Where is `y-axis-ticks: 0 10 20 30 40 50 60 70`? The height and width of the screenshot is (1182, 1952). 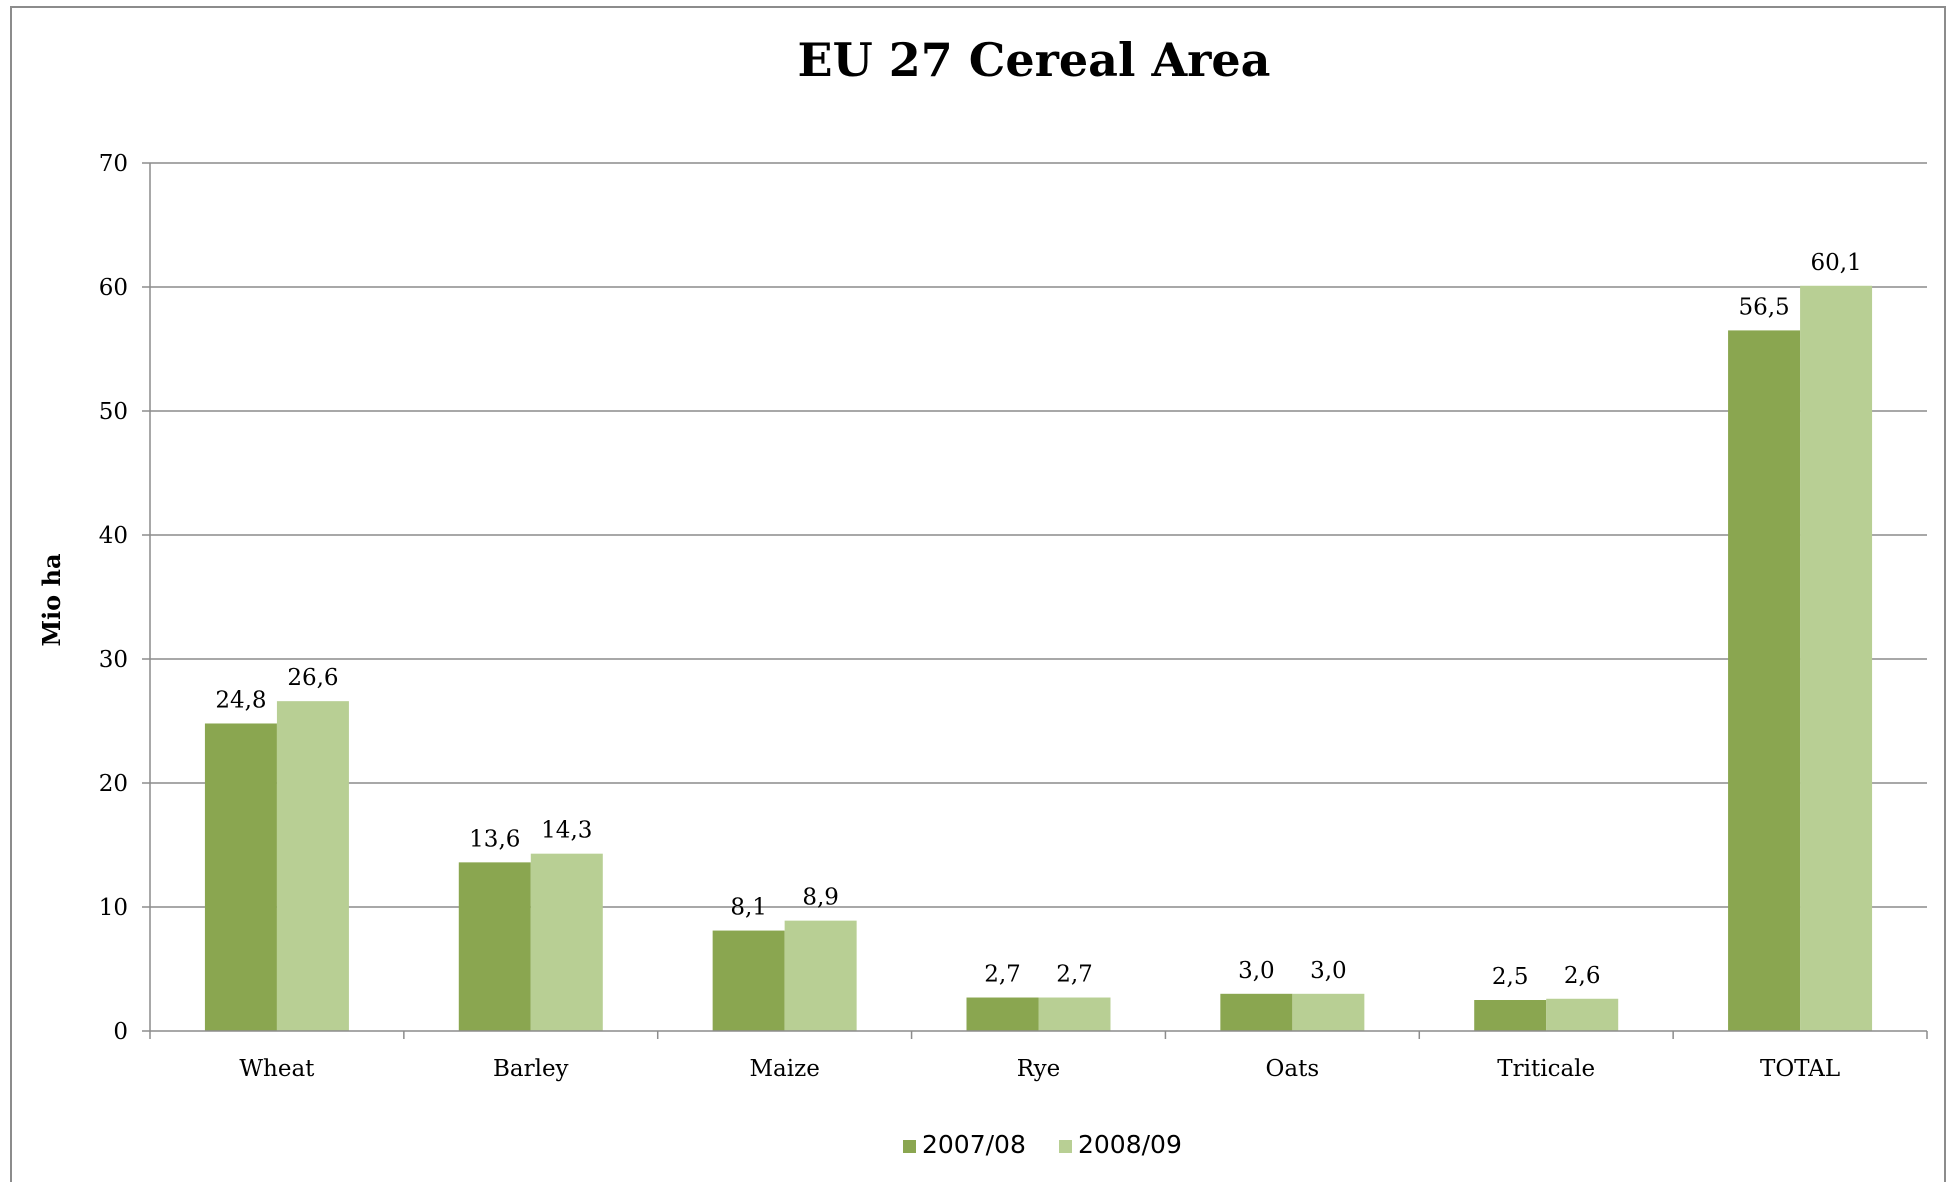 y-axis-ticks: 0 10 20 30 40 50 60 70 is located at coordinates (124, 598).